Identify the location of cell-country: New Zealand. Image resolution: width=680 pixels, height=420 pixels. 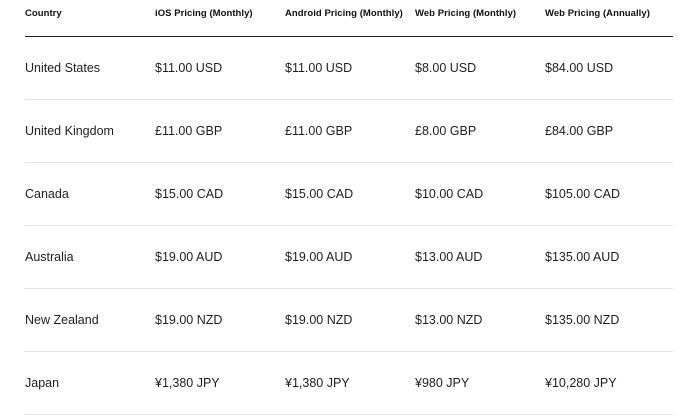
(90, 320).